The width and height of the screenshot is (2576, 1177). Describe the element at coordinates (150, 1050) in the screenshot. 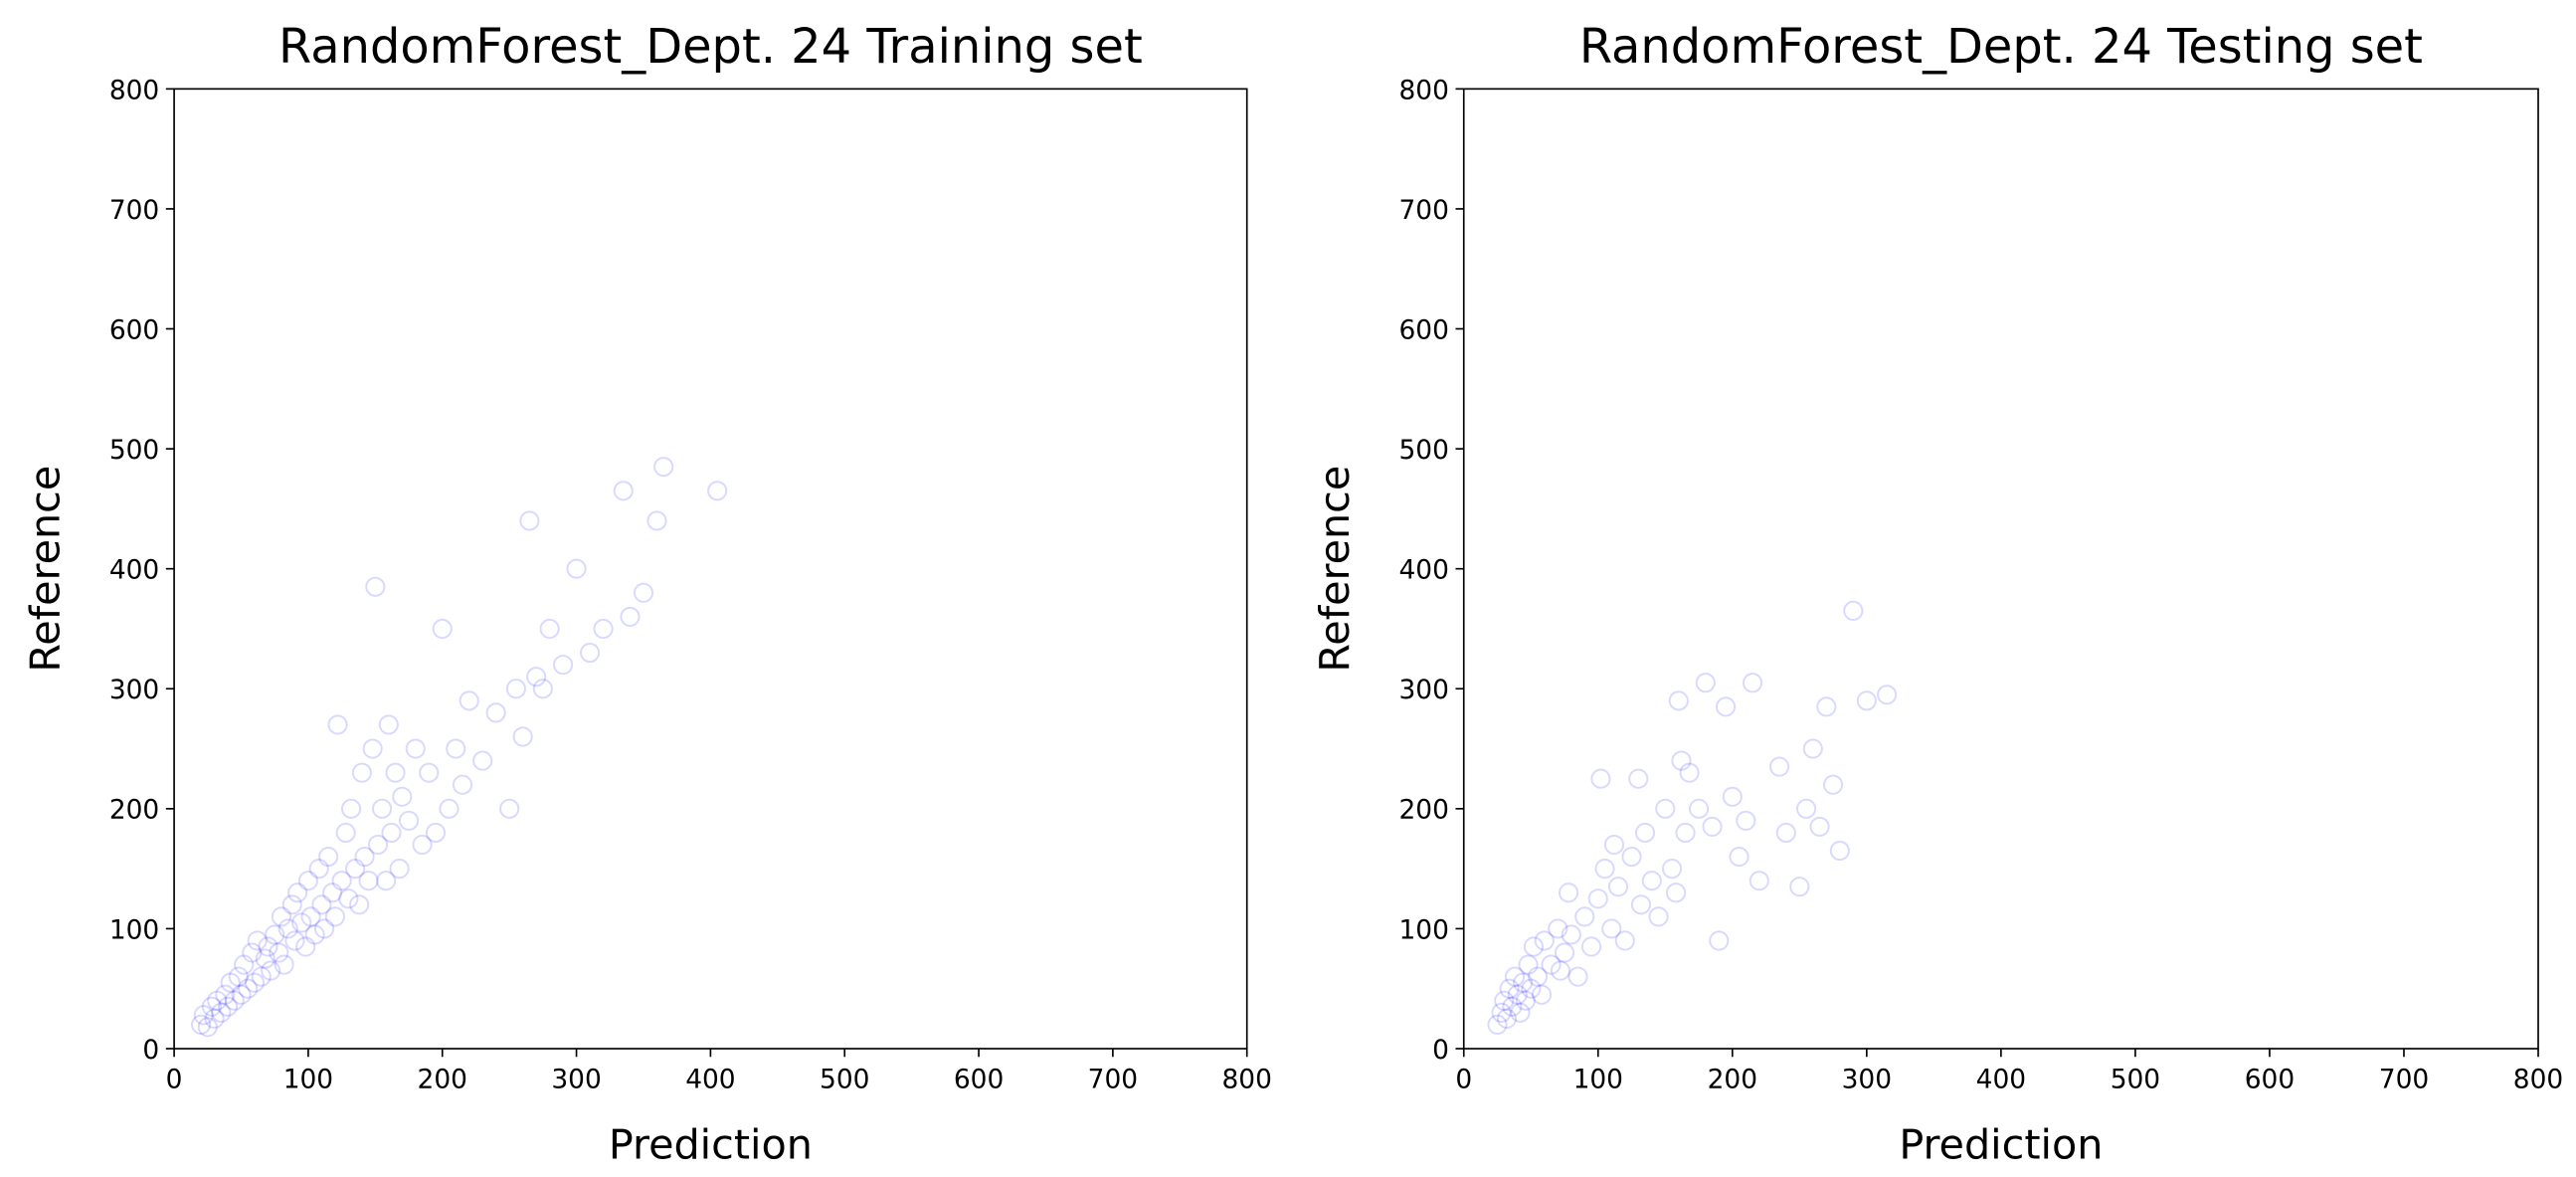

I see `y-tick-label: 0` at that location.